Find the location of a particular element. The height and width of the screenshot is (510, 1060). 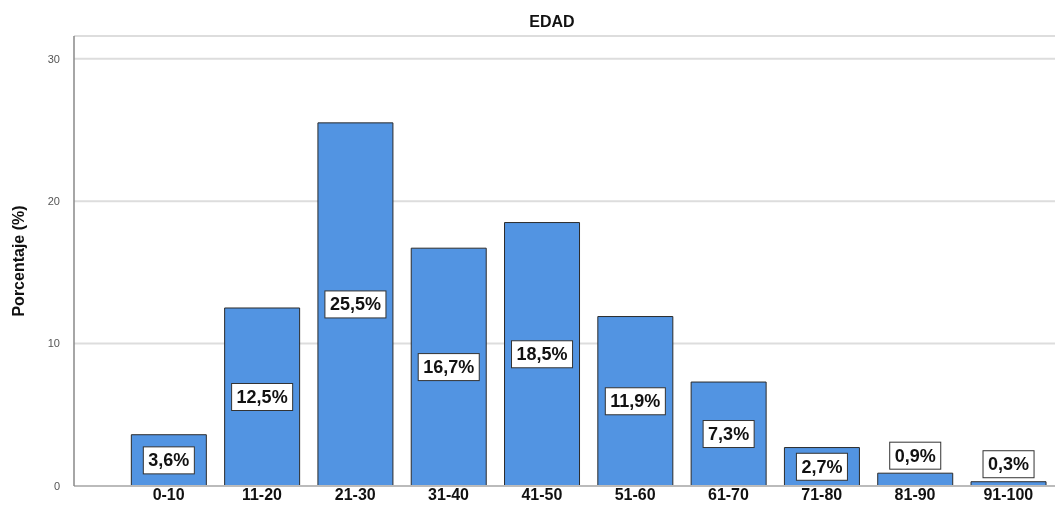

x-tick-label: 31-40 is located at coordinates (449, 495).